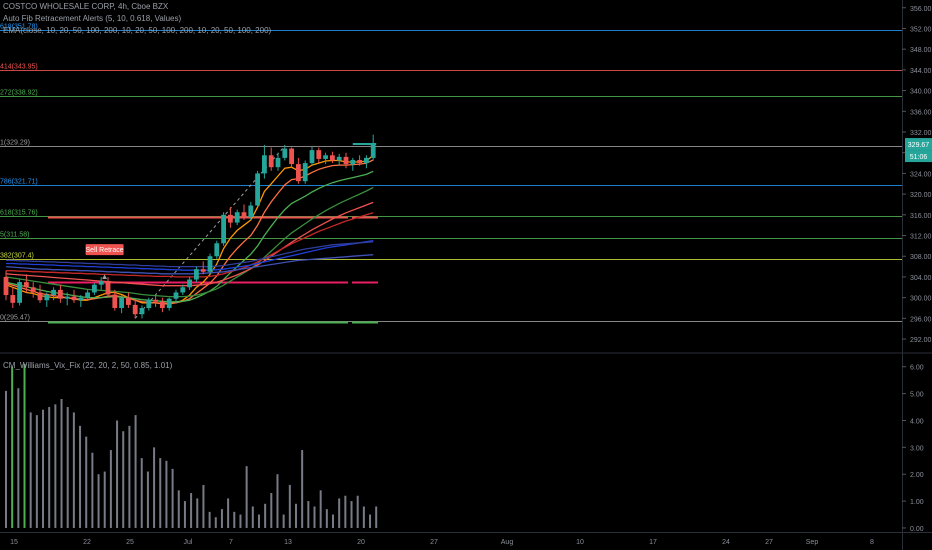  What do you see at coordinates (921, 174) in the screenshot?
I see `price-tick-label: 324.00` at bounding box center [921, 174].